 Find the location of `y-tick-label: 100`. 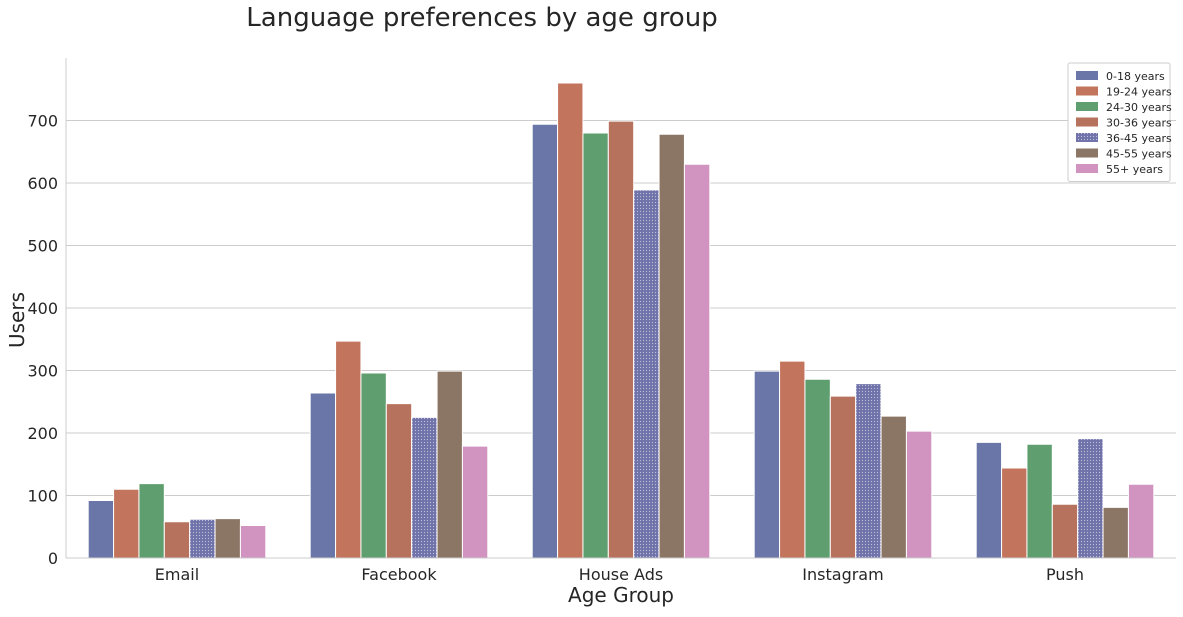

y-tick-label: 100 is located at coordinates (42, 496).